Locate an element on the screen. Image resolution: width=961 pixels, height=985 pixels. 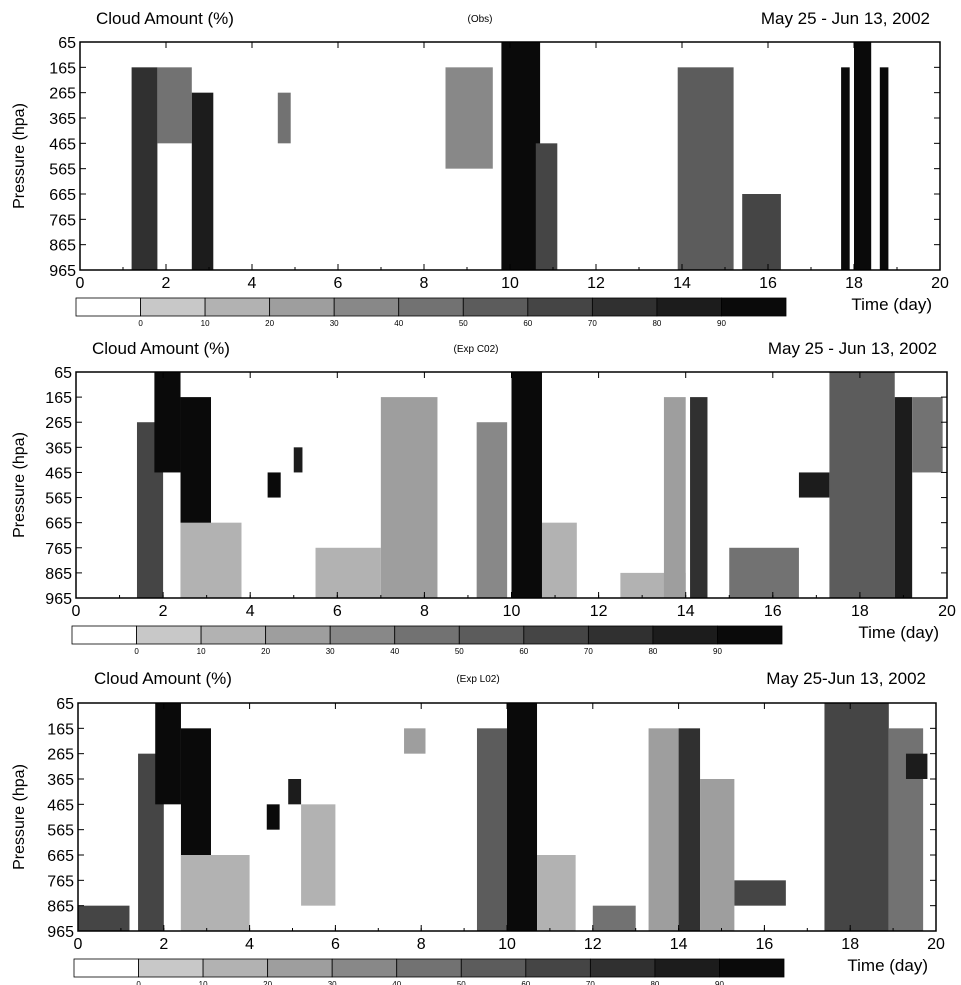
y-tick-label: 65 is located at coordinates (67, 43).